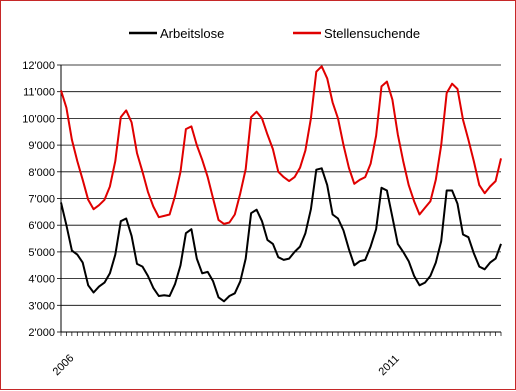  I want to click on y-tick-label: 4'000, so click(41, 280).